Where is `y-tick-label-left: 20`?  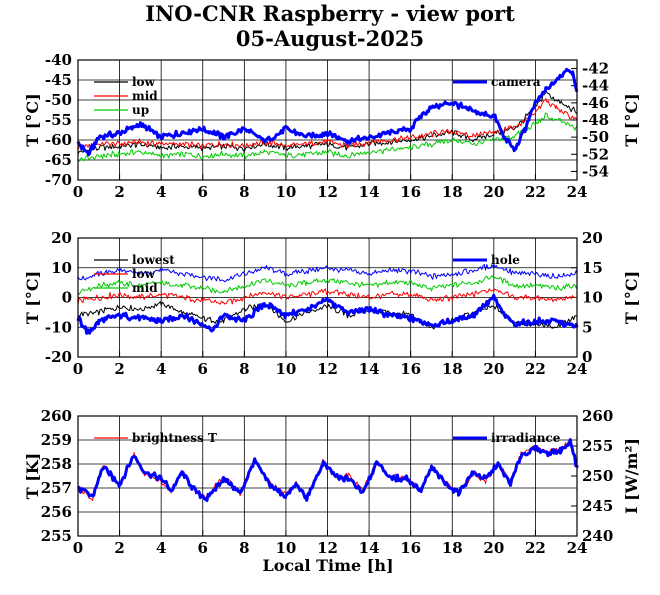
y-tick-label-left: 20 is located at coordinates (61, 238).